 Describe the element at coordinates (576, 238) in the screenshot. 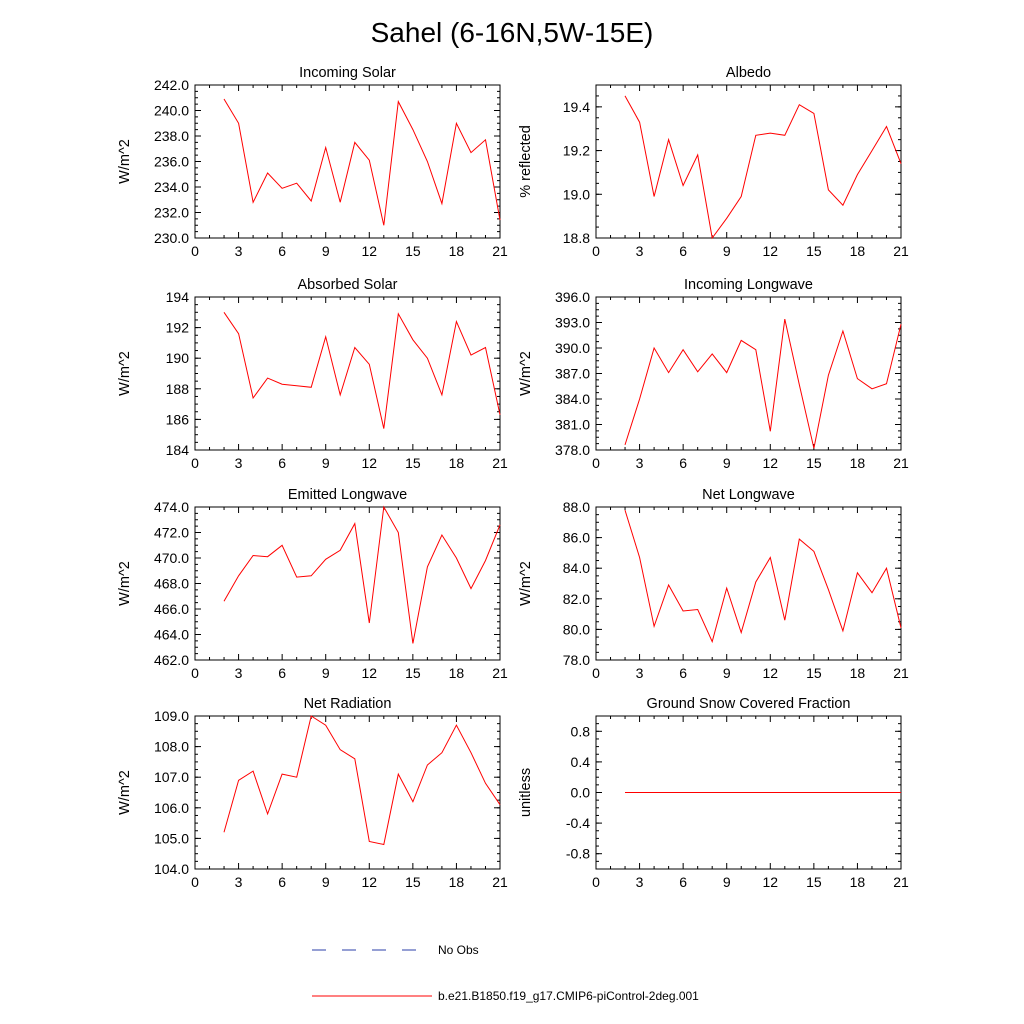

I see `y-tick-label: 18.8` at that location.